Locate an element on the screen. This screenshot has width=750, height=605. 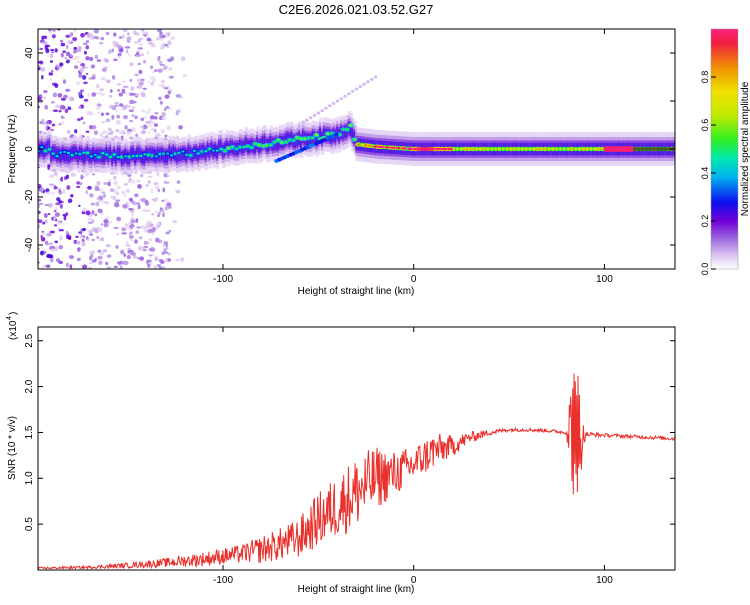
snr-y-tick-label: 1.5 is located at coordinates (29, 432).